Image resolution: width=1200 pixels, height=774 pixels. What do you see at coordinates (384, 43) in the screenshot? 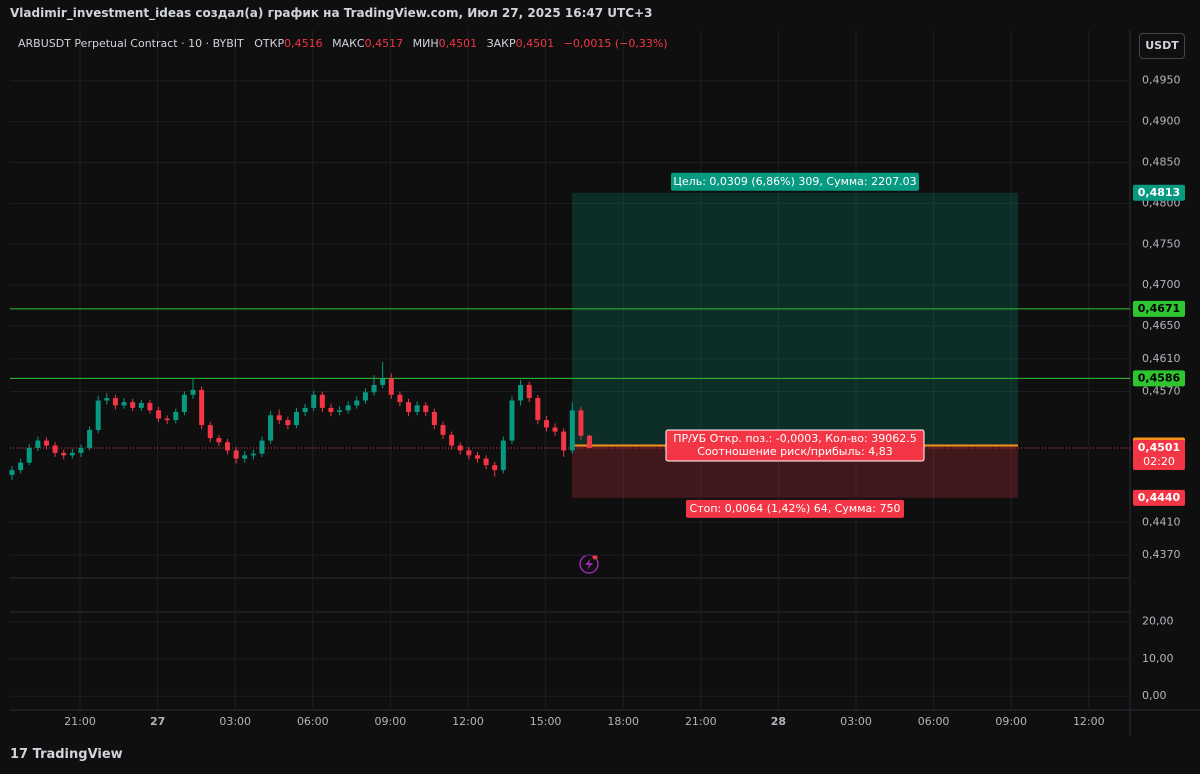
I see `ohlc-value: 0,4517` at bounding box center [384, 43].